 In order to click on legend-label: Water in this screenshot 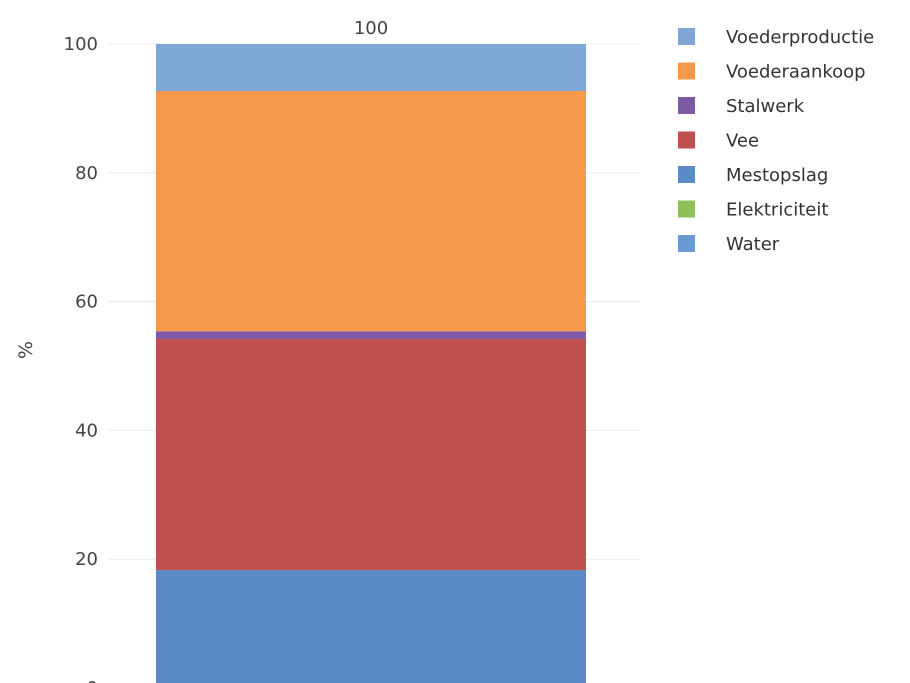, I will do `click(753, 244)`.